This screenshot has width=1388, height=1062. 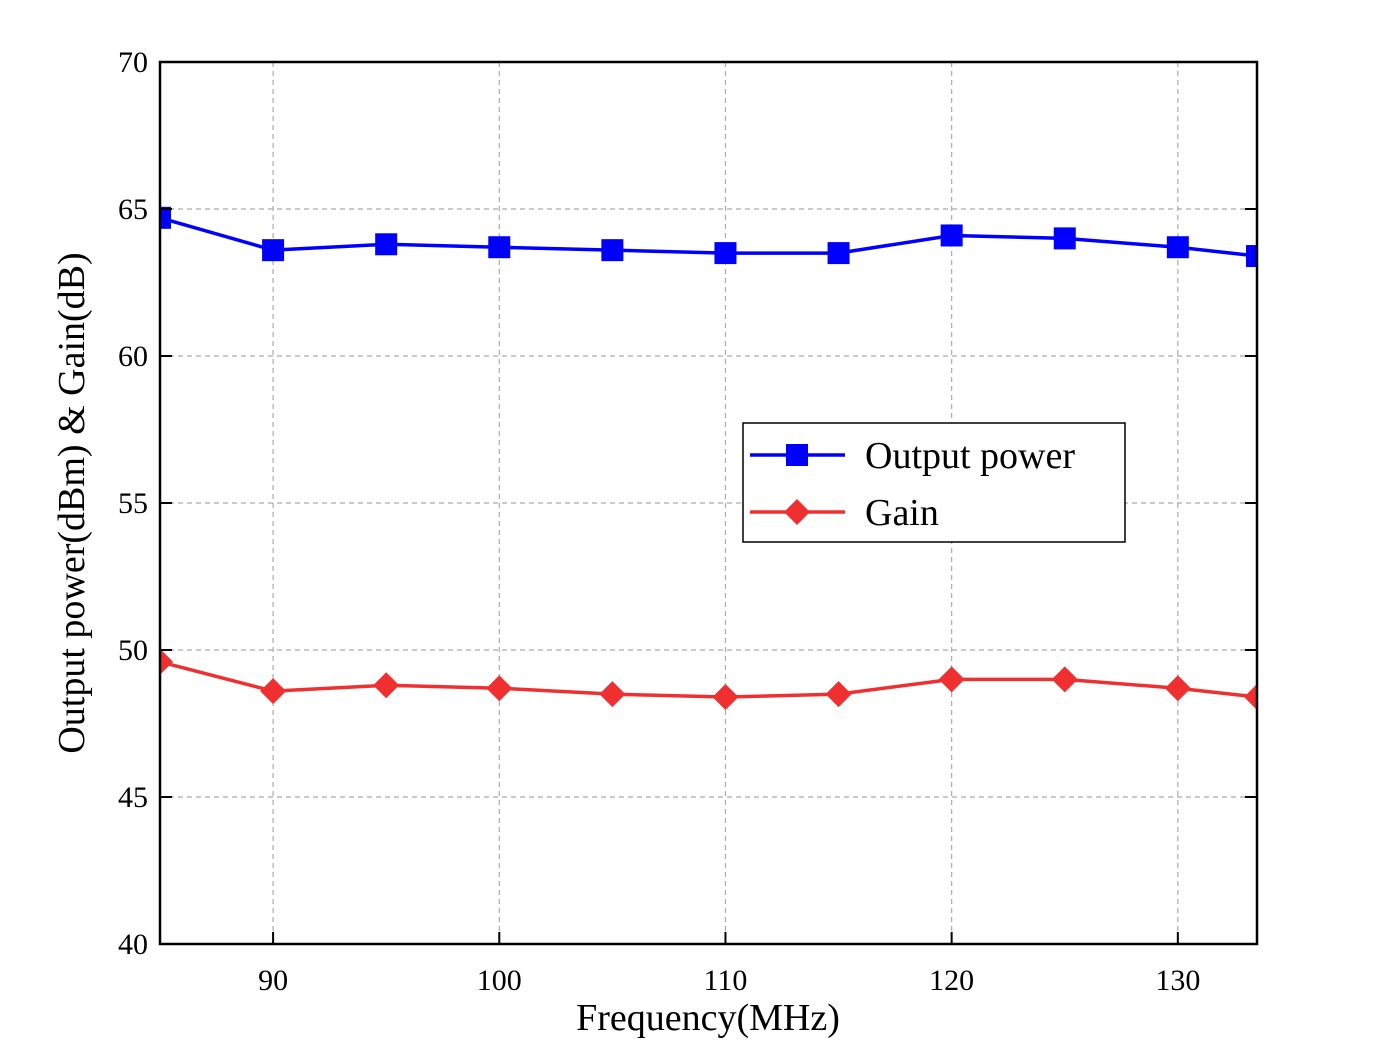 What do you see at coordinates (708, 1018) in the screenshot?
I see `x-axis-label: Frequency(MHz)` at bounding box center [708, 1018].